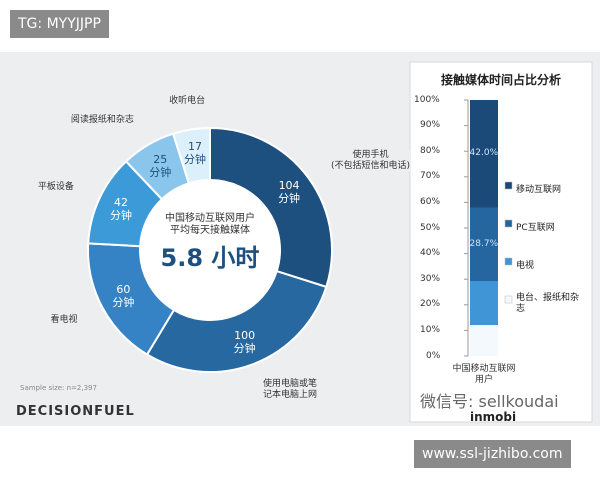 Image resolution: width=600 pixels, height=480 pixels. Describe the element at coordinates (548, 303) in the screenshot. I see `legend-label: 电台、报纸和杂志` at that location.